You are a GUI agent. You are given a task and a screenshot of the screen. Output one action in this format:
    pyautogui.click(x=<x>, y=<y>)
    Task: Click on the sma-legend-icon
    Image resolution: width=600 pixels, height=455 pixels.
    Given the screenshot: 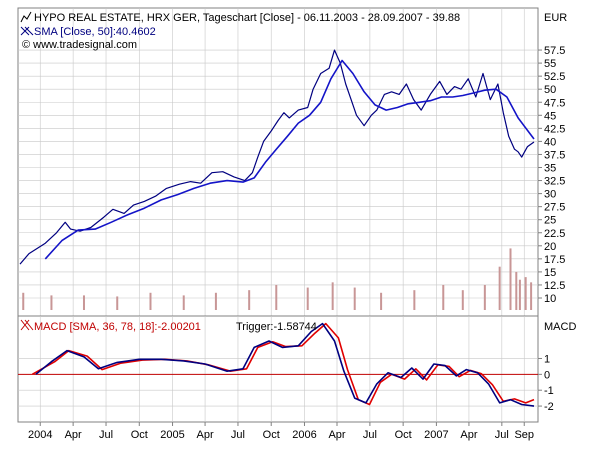 What is the action you would take?
    pyautogui.click(x=27, y=31)
    